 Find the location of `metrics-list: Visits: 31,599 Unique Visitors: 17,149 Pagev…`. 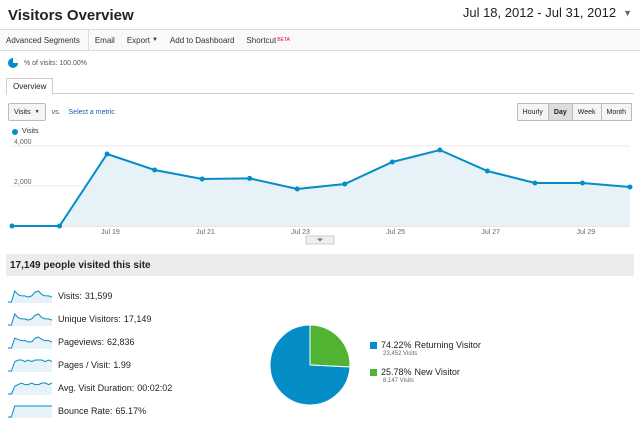

metrics-list: Visits: 31,599 Unique Visitors: 17,149 Pagev… is located at coordinates (90, 353).